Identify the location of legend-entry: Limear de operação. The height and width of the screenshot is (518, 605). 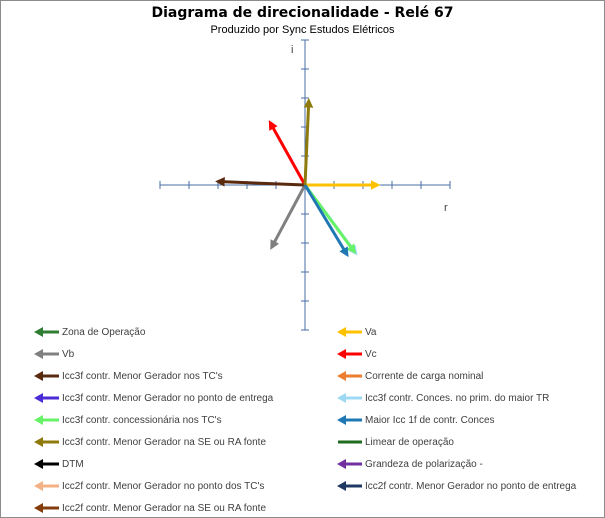
(395, 442).